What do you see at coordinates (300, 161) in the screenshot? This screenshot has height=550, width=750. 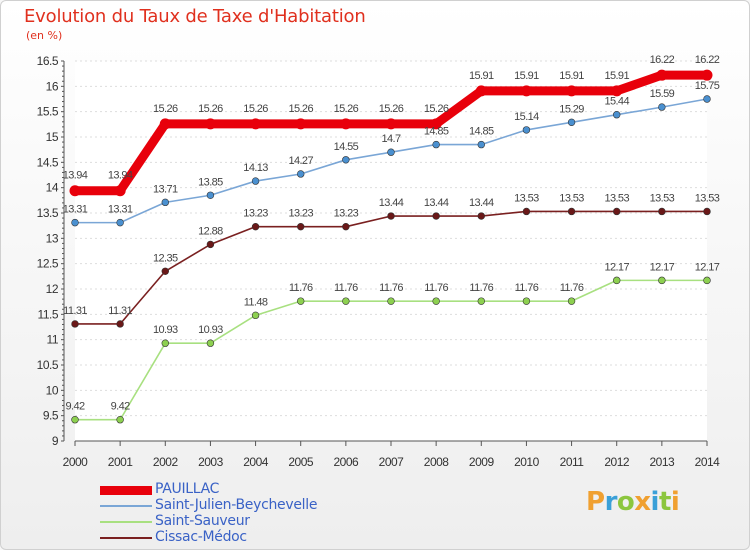 I see `data-label: 14.27` at bounding box center [300, 161].